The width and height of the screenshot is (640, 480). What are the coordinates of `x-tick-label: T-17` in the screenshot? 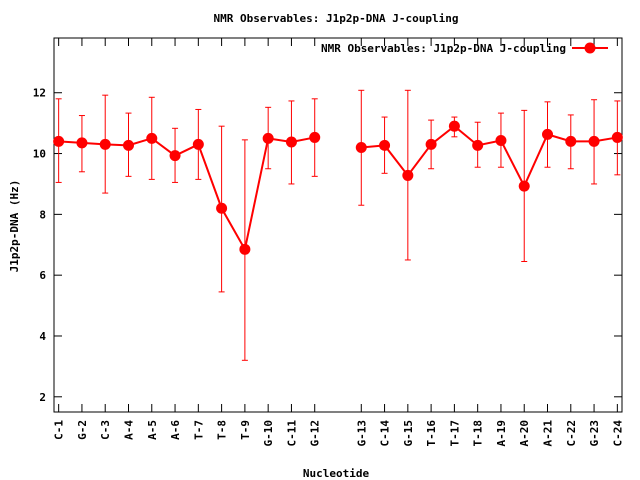 It's located at (454, 433).